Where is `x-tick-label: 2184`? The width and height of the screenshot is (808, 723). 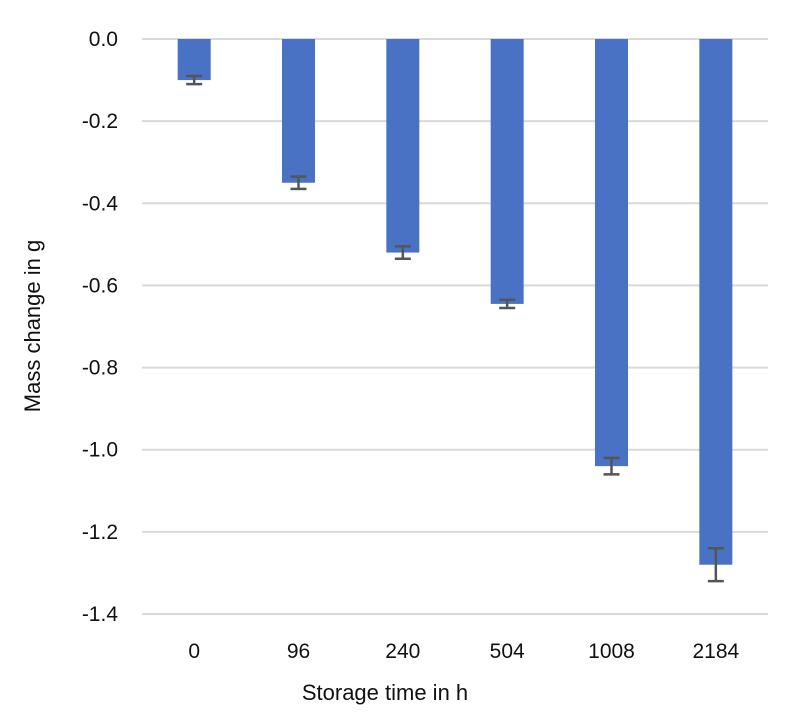 x-tick-label: 2184 is located at coordinates (715, 651).